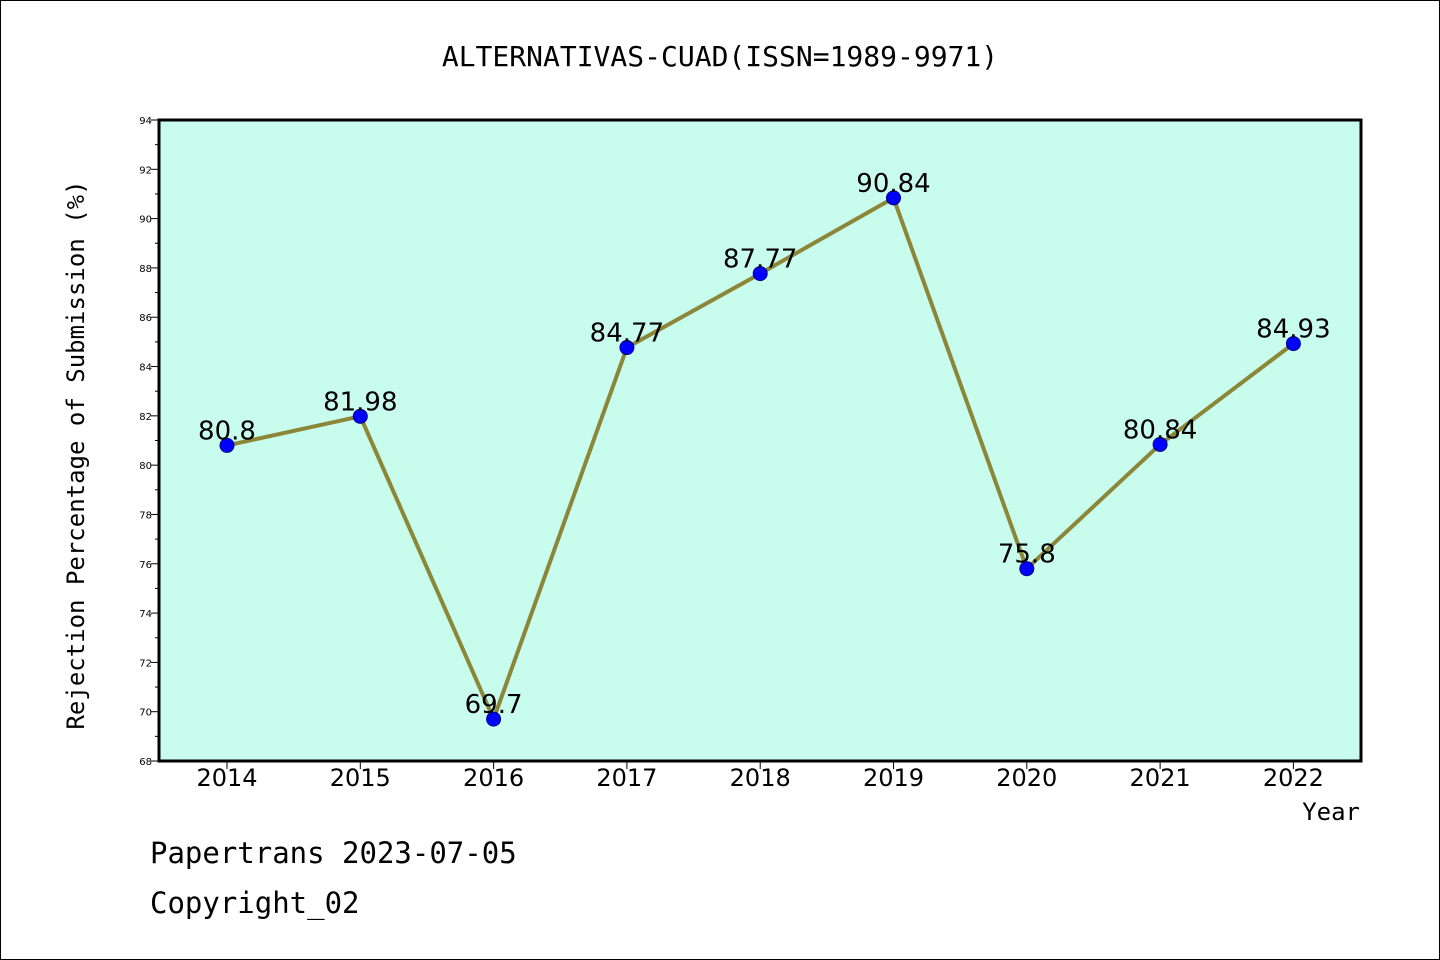 Image resolution: width=1440 pixels, height=960 pixels. What do you see at coordinates (145, 663) in the screenshot?
I see `y-tick-label: 72` at bounding box center [145, 663].